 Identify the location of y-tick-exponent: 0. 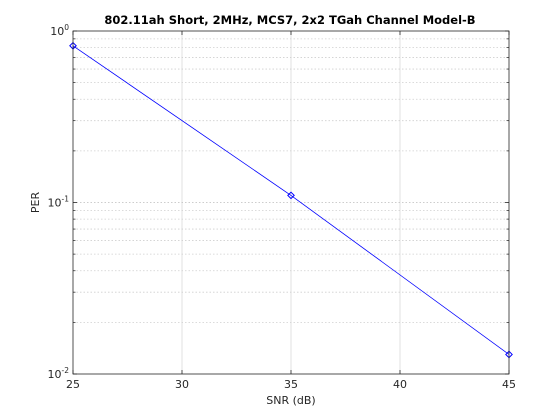
(66, 27).